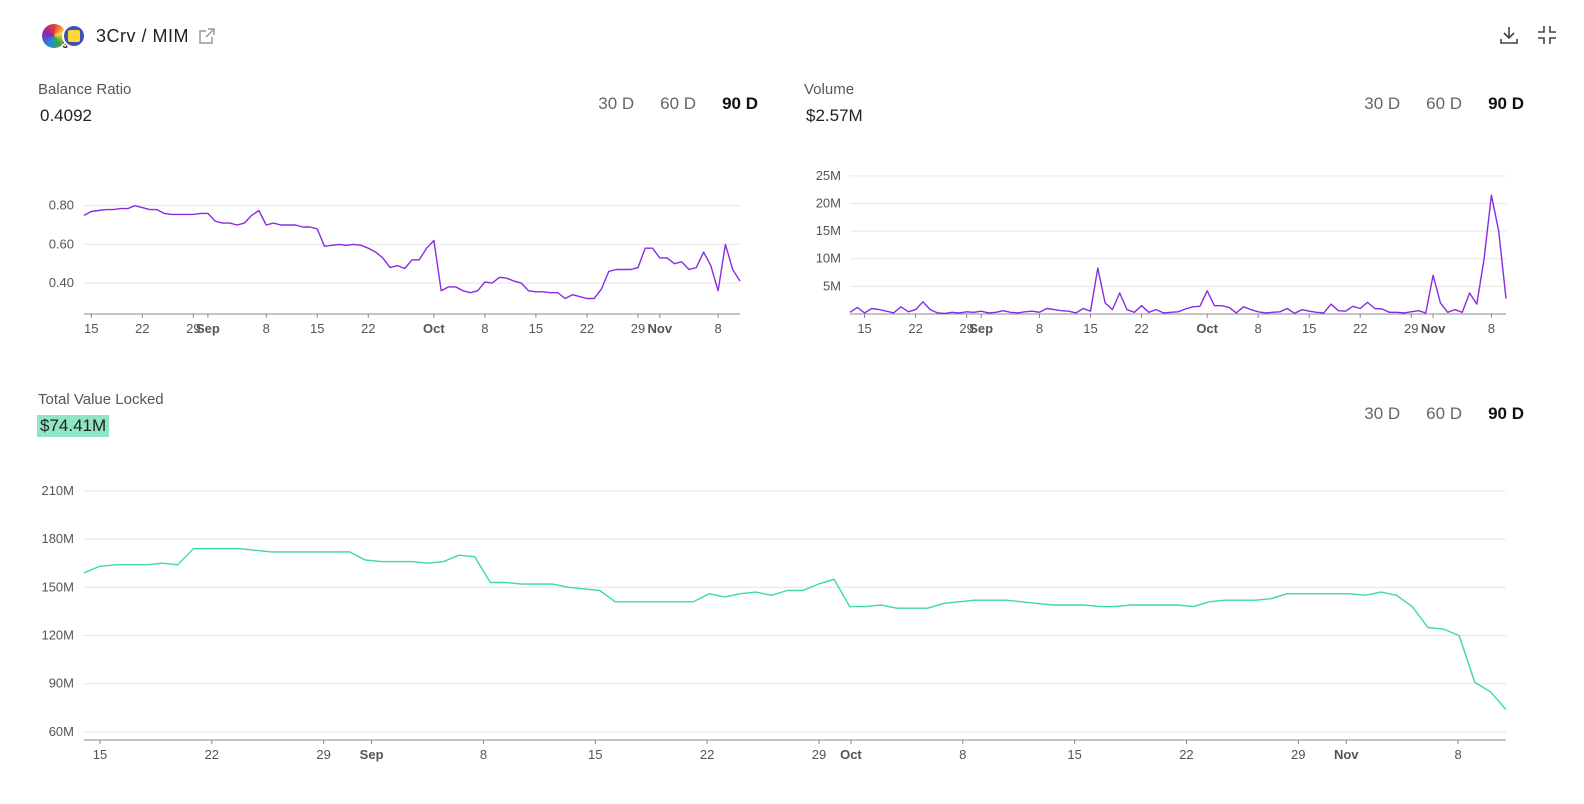  What do you see at coordinates (57, 538) in the screenshot?
I see `y-tick-label: 180M` at bounding box center [57, 538].